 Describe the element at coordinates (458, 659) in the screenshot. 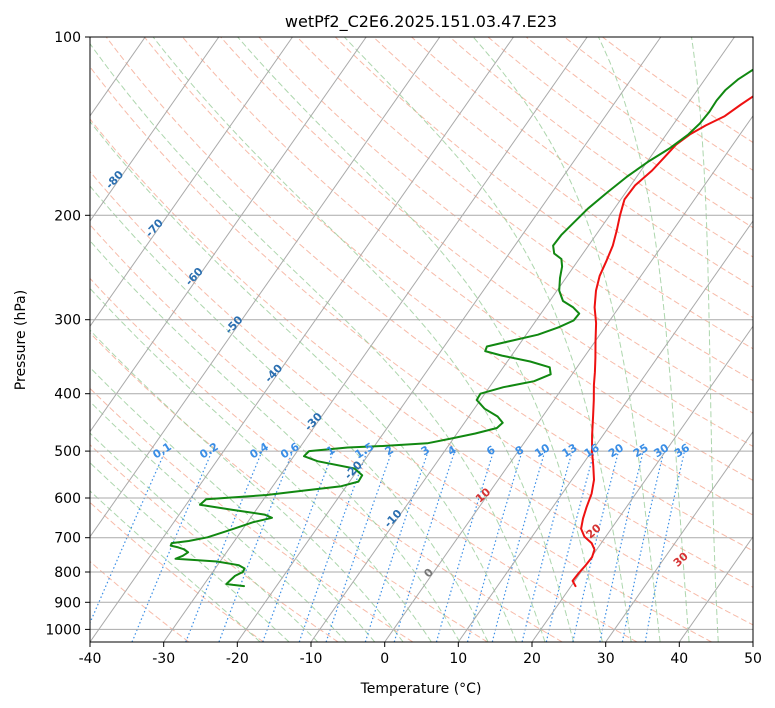

I see `x-tick-label: 10` at that location.